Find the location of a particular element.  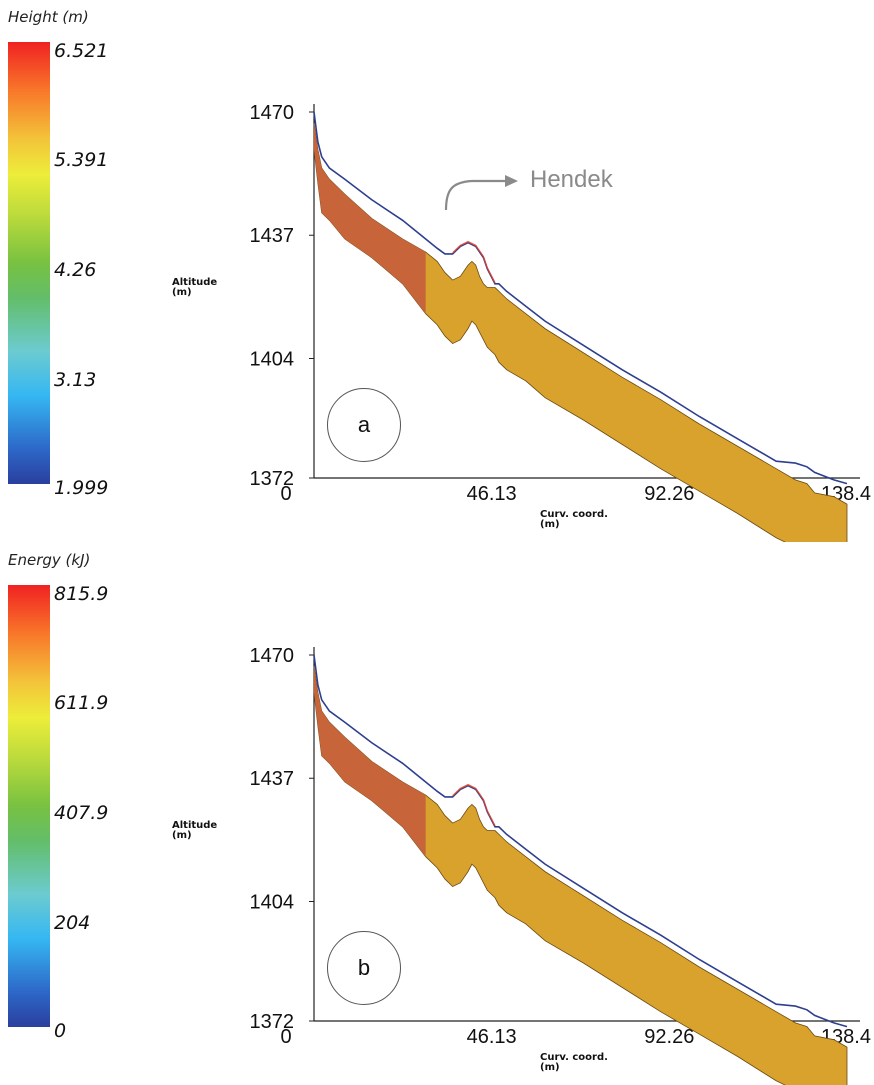

hendek-arrowhead is located at coordinates (511, 181).